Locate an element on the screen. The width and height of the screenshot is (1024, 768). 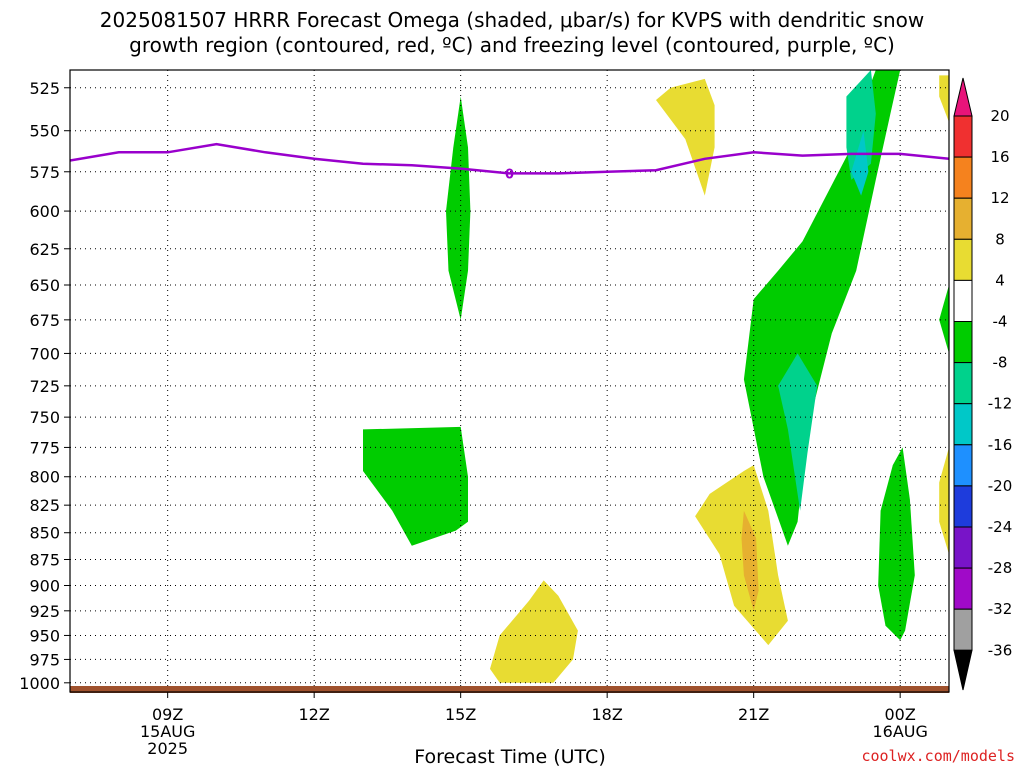
x-tick-date-00Z: 16AUG is located at coordinates (899, 731).